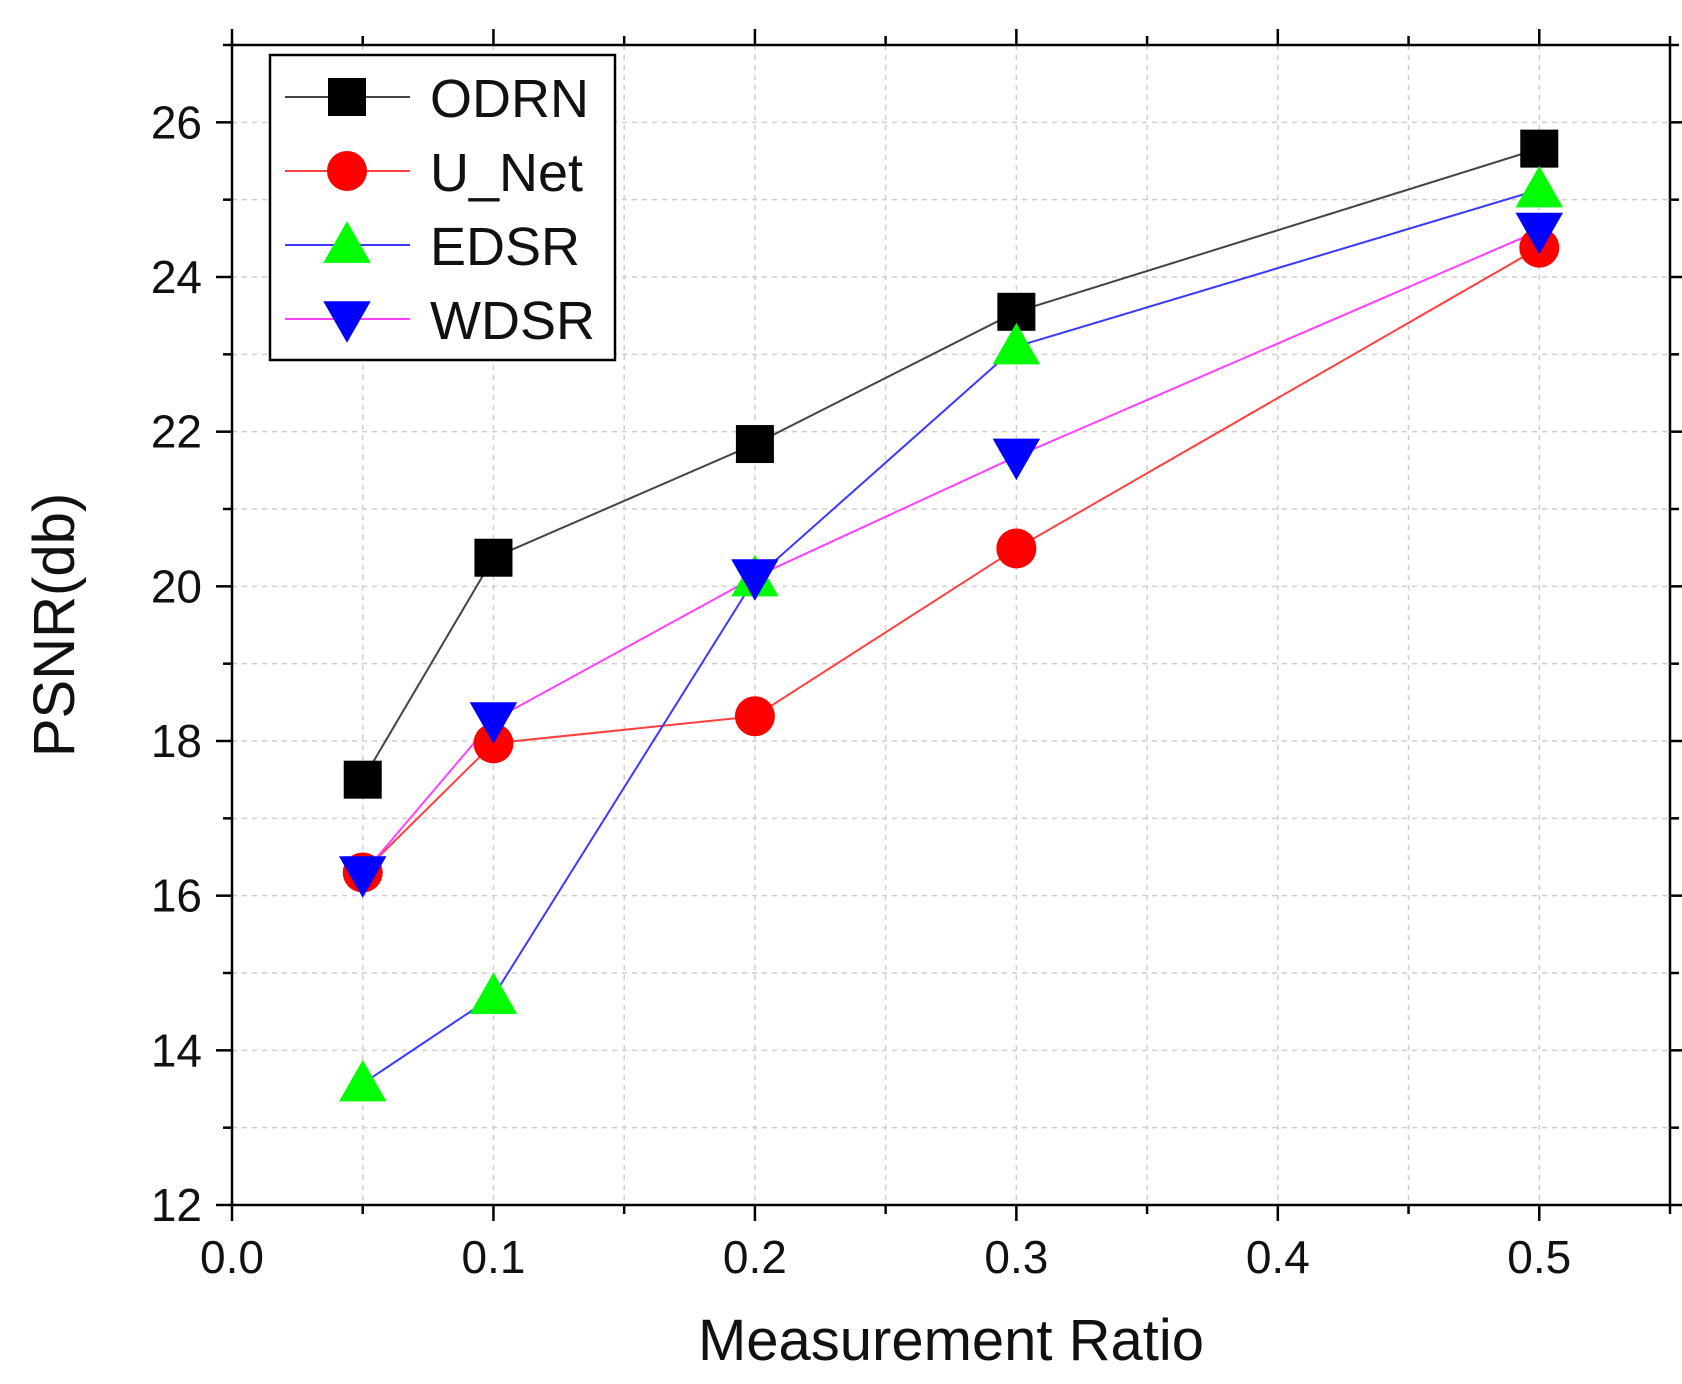 The image size is (1682, 1384). I want to click on x-tick-label: 0.2, so click(755, 1257).